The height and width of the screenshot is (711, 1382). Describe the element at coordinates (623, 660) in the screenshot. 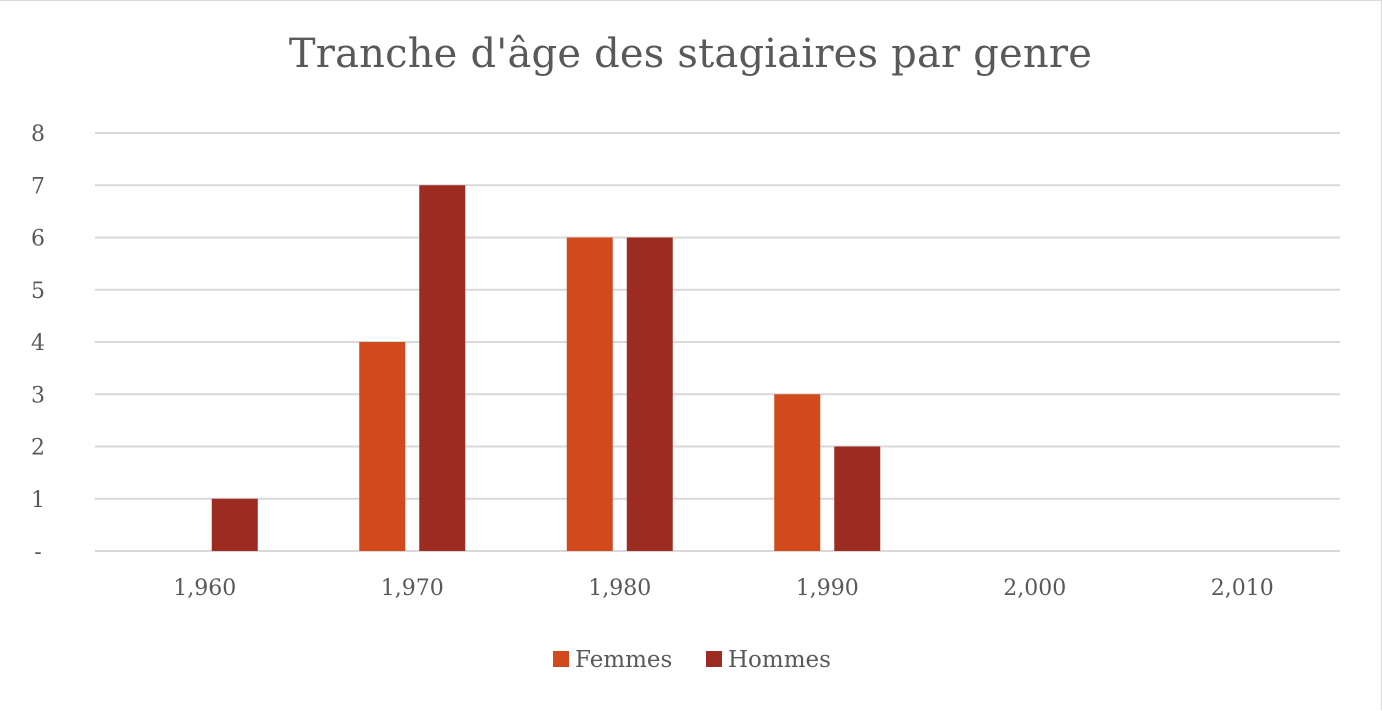

I see `legend-label: Femmes` at that location.